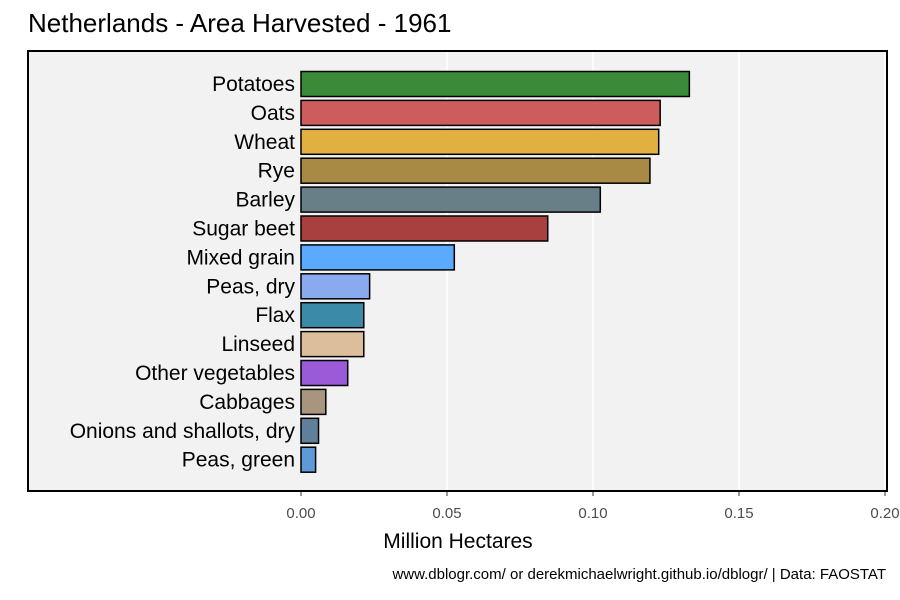 This screenshot has height=600, width=900. What do you see at coordinates (457, 541) in the screenshot?
I see `x-axis-title: Million Hectares` at bounding box center [457, 541].